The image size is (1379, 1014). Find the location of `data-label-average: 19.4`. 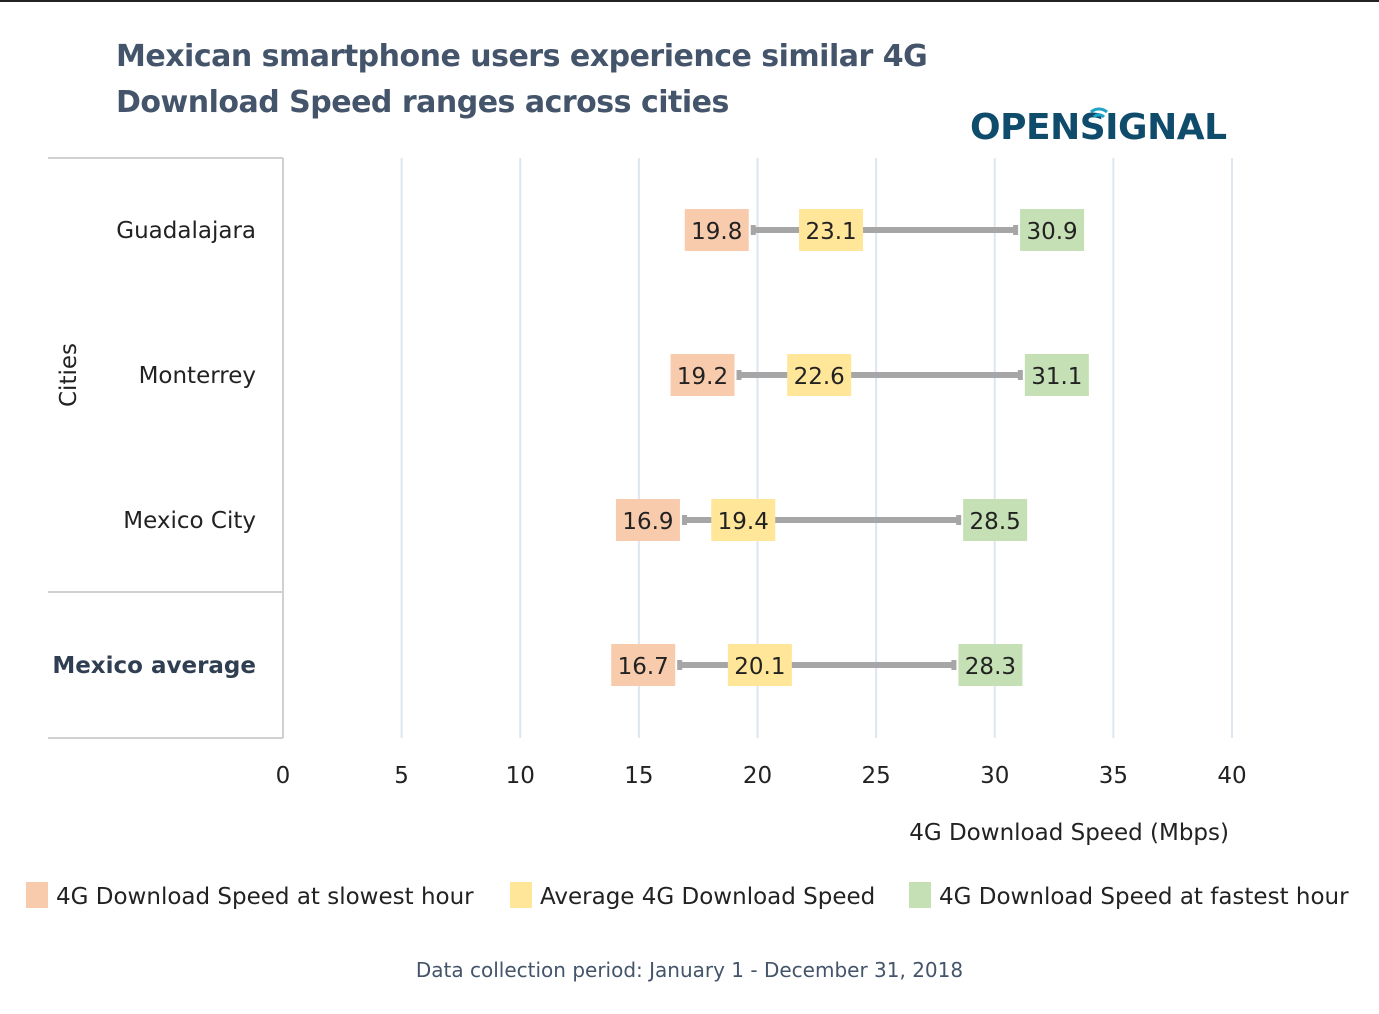

data-label-average: 19.4 is located at coordinates (743, 522).